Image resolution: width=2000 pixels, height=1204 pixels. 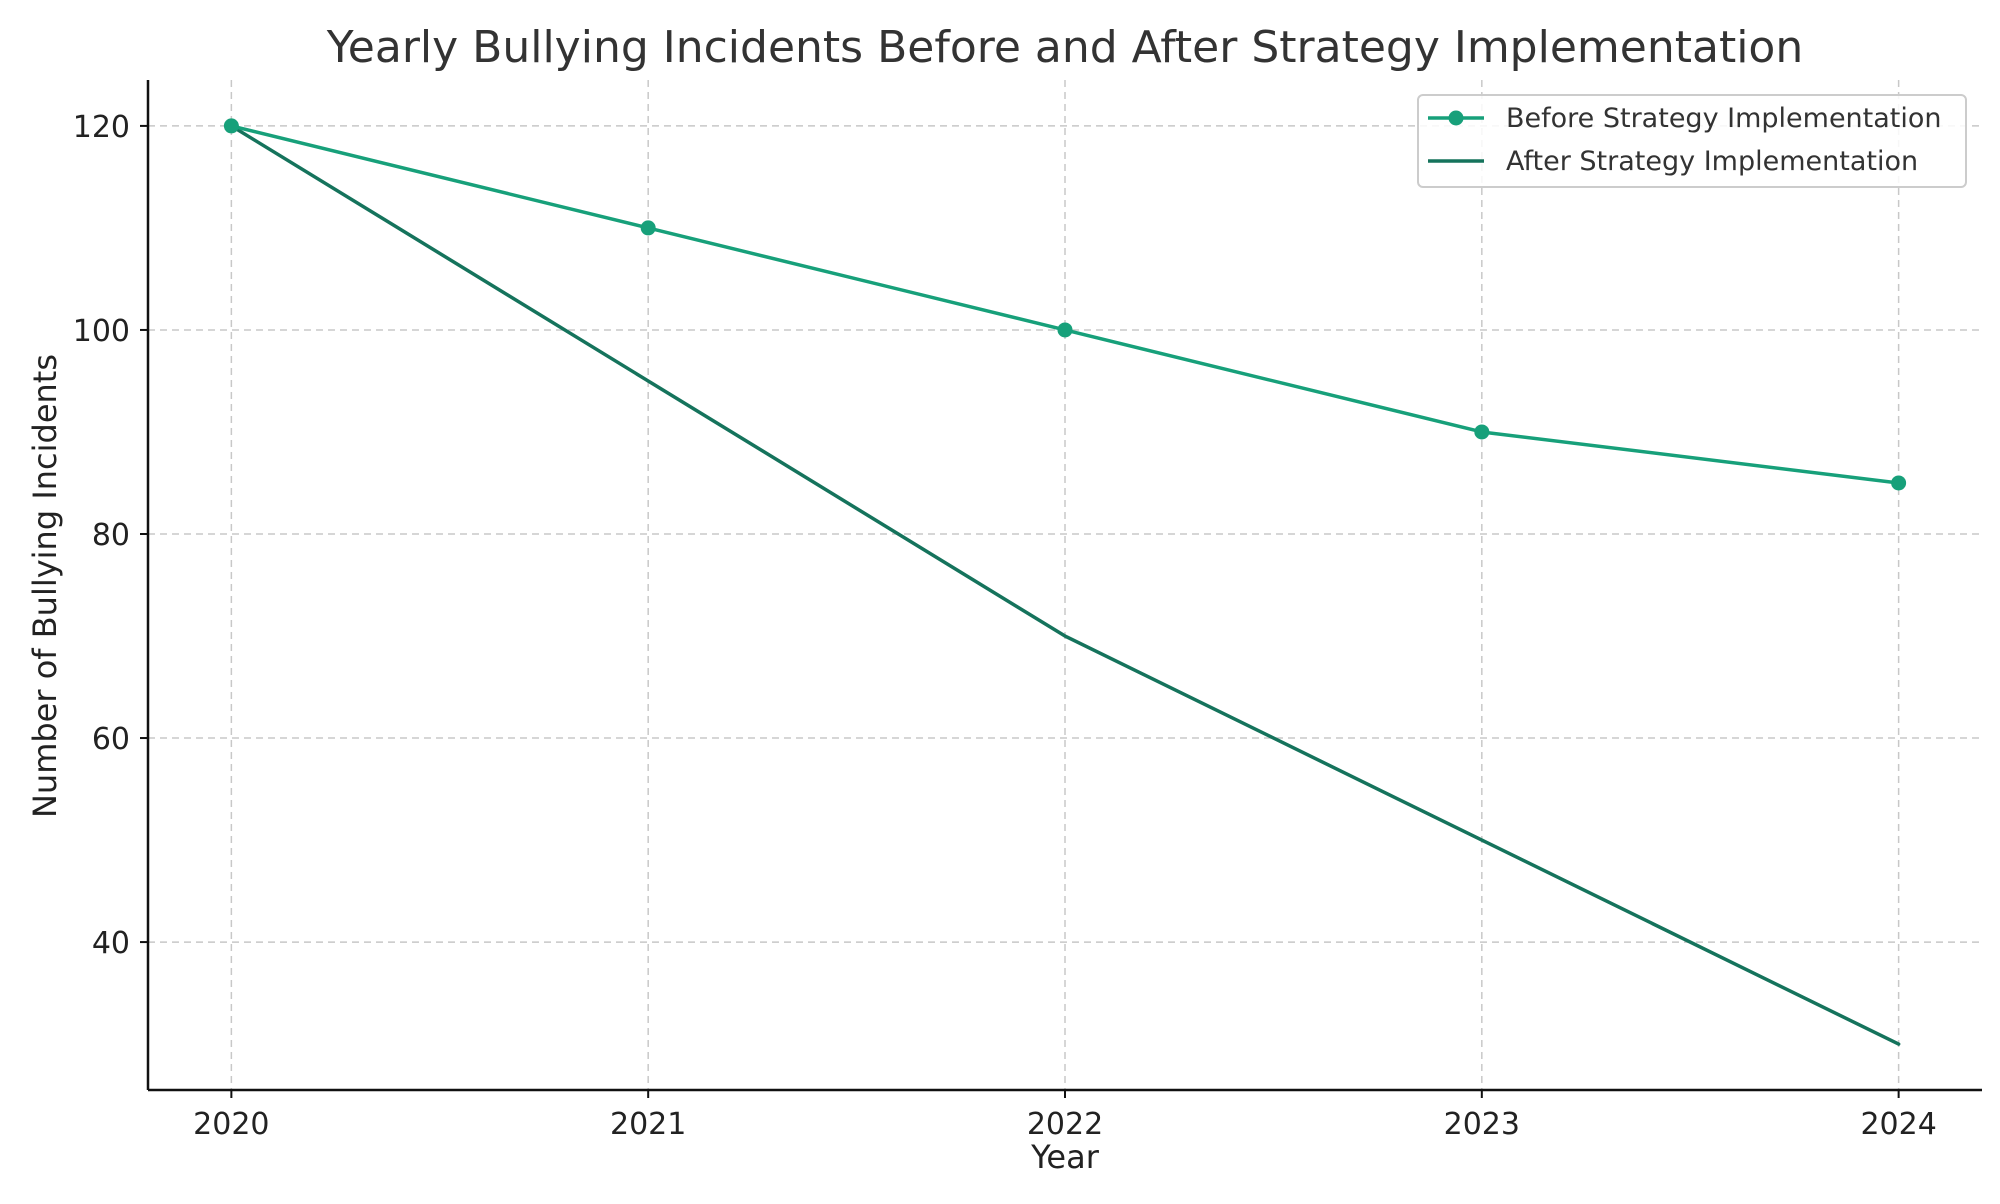 I want to click on y-tick-label: 120, so click(x=101, y=127).